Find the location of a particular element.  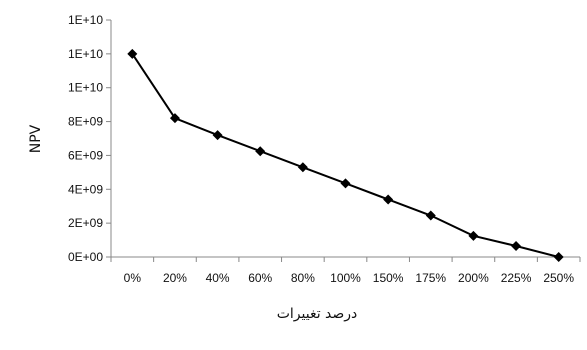

x-tick-label: 150% is located at coordinates (388, 278).